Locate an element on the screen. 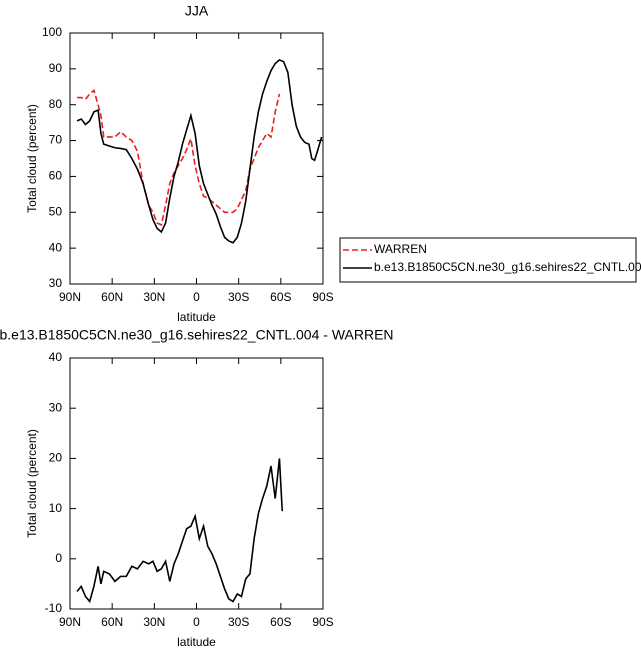 Image resolution: width=641 pixels, height=655 pixels. y-tick-label: 20 is located at coordinates (56, 458).